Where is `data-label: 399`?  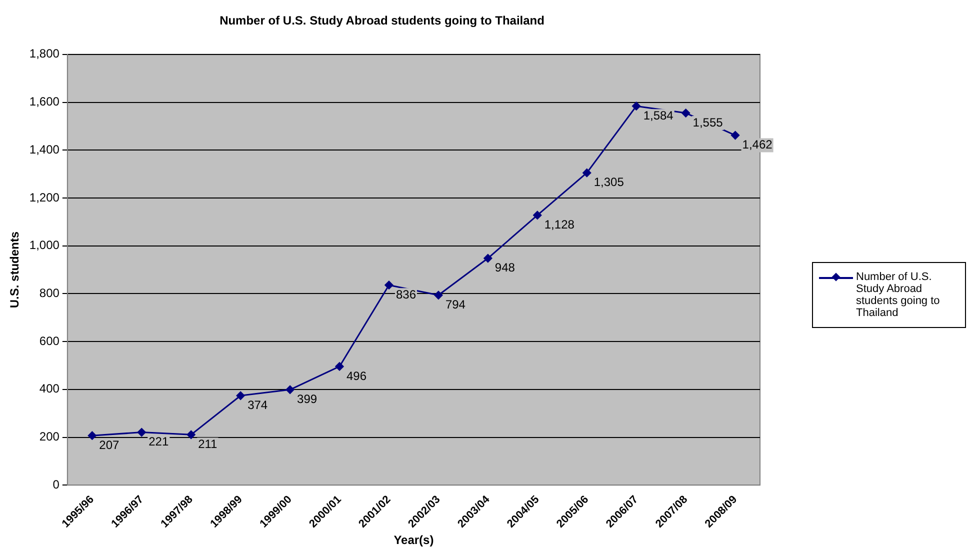 data-label: 399 is located at coordinates (307, 399).